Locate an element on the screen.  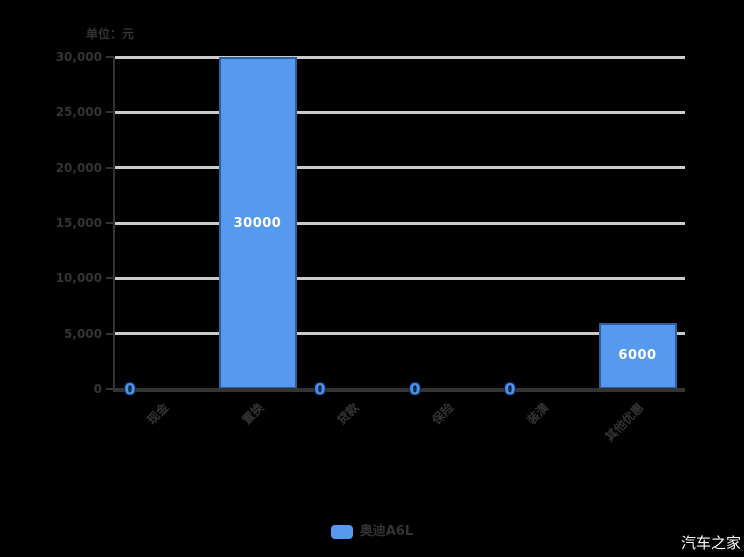
bar-置换: 30000 is located at coordinates (257, 223).